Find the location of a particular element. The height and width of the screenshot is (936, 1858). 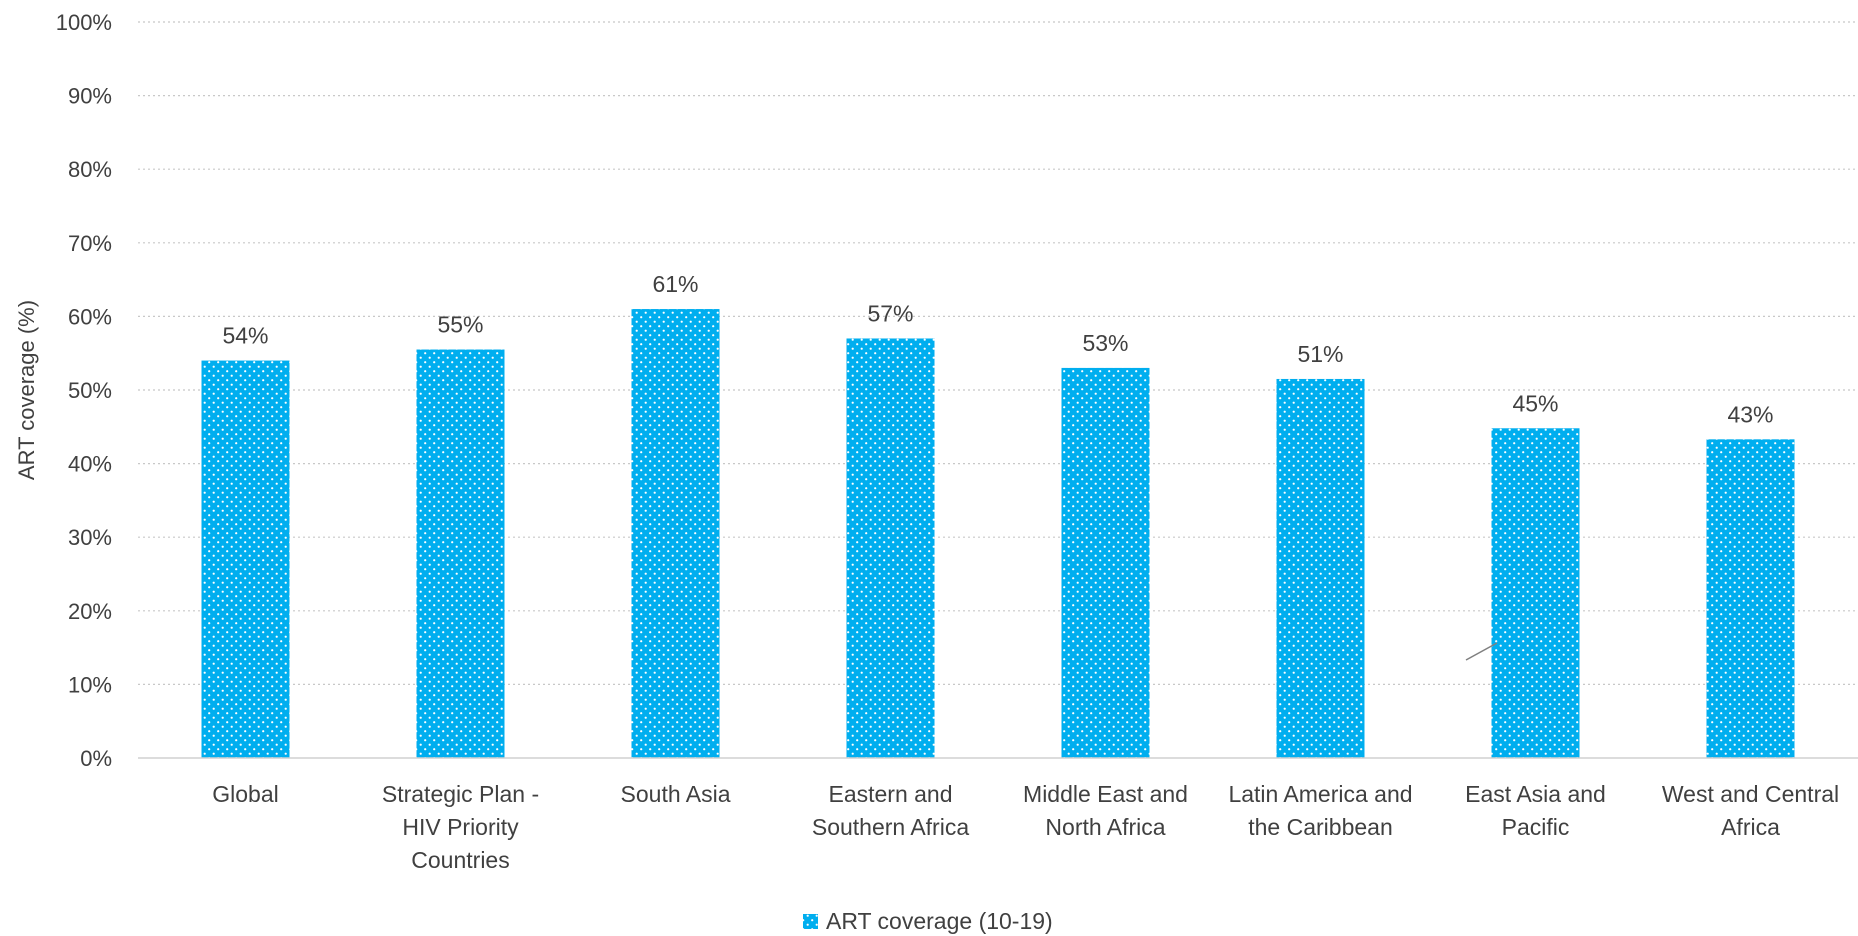

x-tick-label-line: East Asia and is located at coordinates (1535, 794).